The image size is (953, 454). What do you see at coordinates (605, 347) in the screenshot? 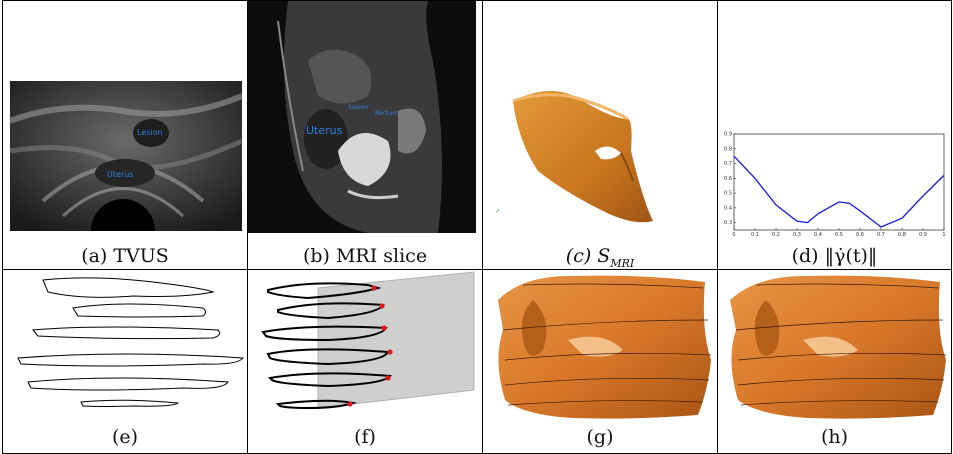
I see `reconstruction-g` at bounding box center [605, 347].